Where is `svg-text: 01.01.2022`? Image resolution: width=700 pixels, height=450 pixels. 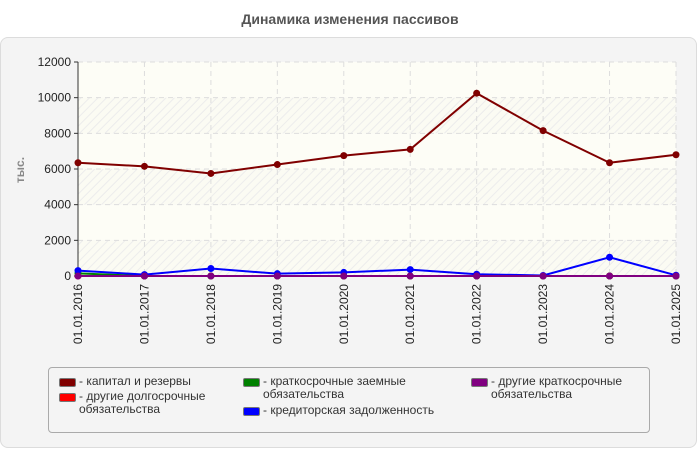
svg-text: 01.01.2022 is located at coordinates (477, 314).